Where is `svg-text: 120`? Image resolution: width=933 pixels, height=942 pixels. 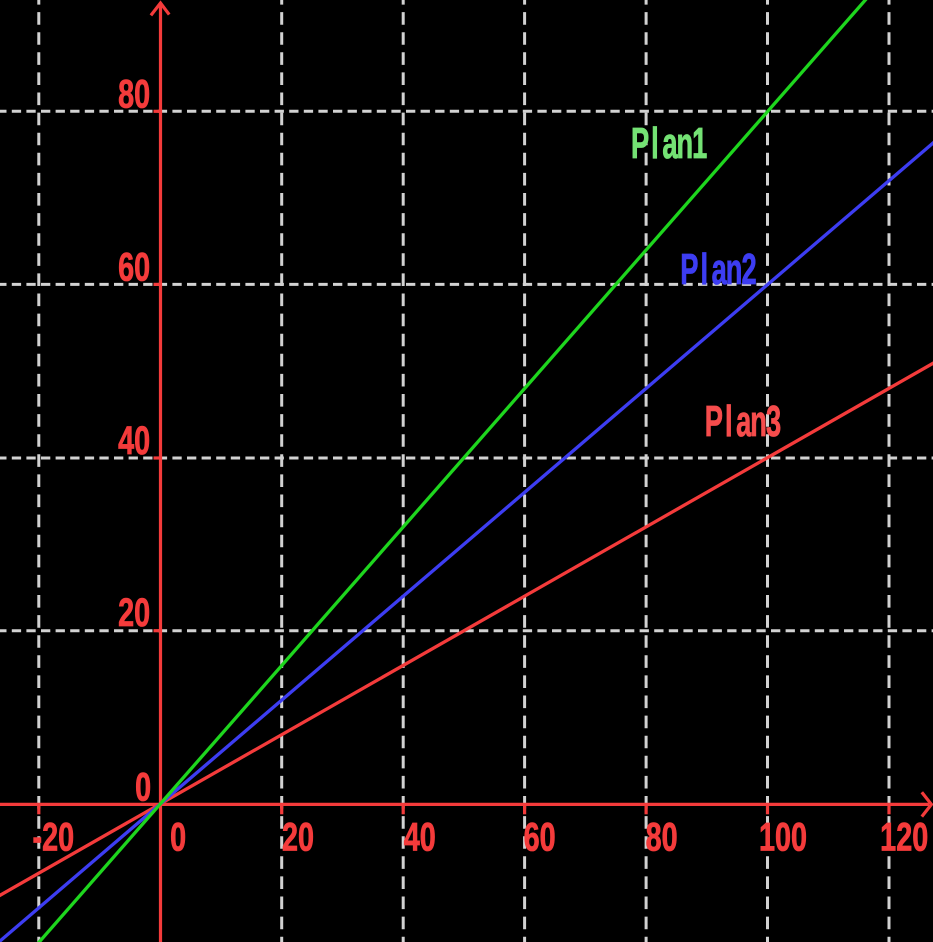
svg-text: 120 is located at coordinates (904, 837).